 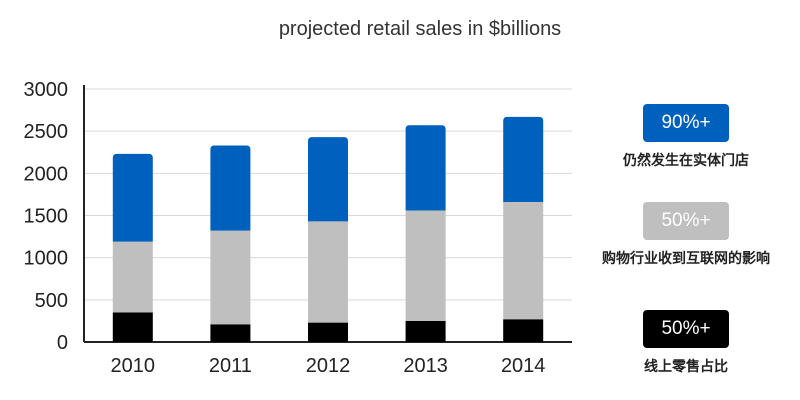 I want to click on x-tick-label: 2010, so click(x=133, y=366).